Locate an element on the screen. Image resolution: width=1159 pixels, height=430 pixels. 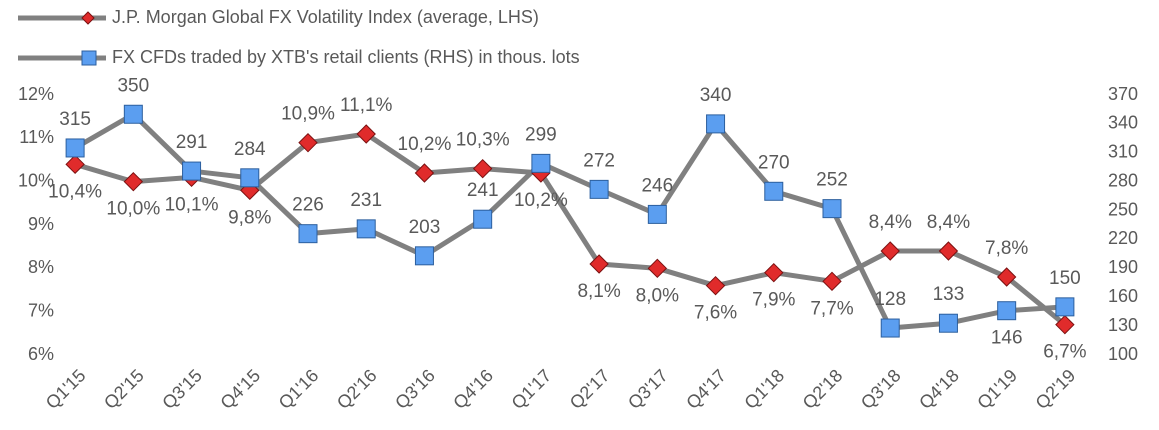
x-tick-label: Q3'15 is located at coordinates (182, 389).